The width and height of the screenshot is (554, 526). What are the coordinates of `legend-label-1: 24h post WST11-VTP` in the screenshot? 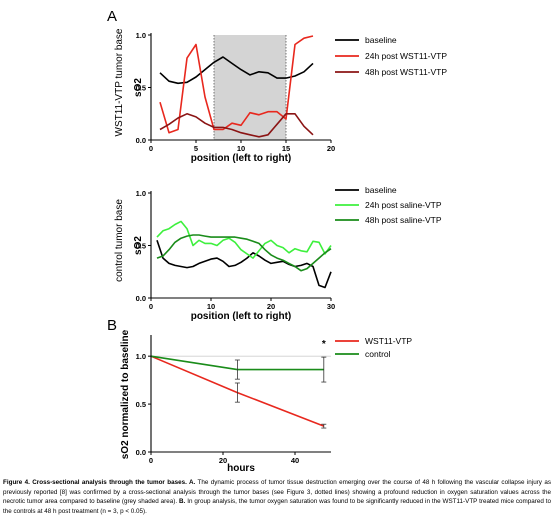 It's located at (406, 56).